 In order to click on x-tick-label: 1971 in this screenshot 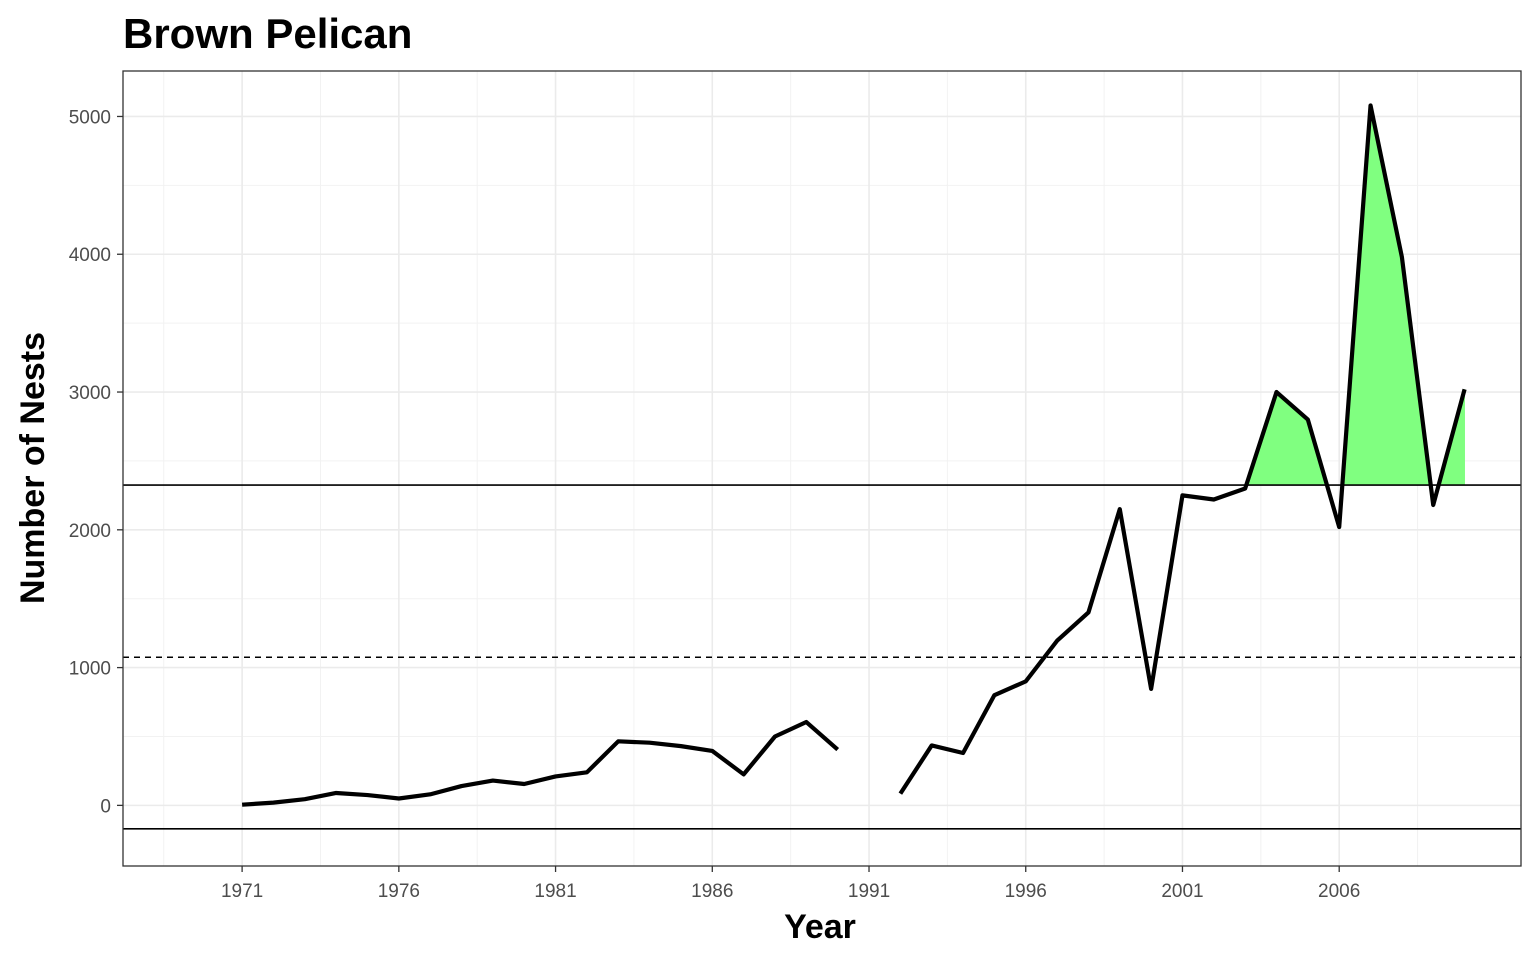, I will do `click(242, 891)`.